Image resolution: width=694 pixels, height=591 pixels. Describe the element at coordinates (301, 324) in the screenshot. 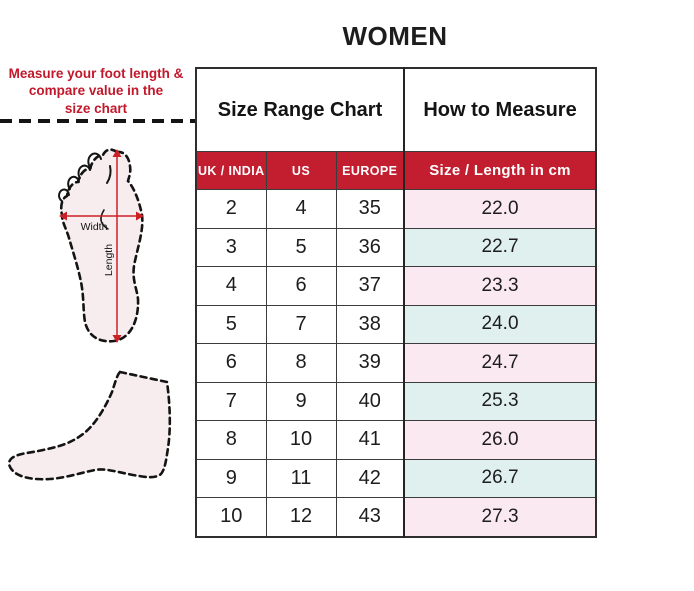

I see `cell-us: 7` at that location.